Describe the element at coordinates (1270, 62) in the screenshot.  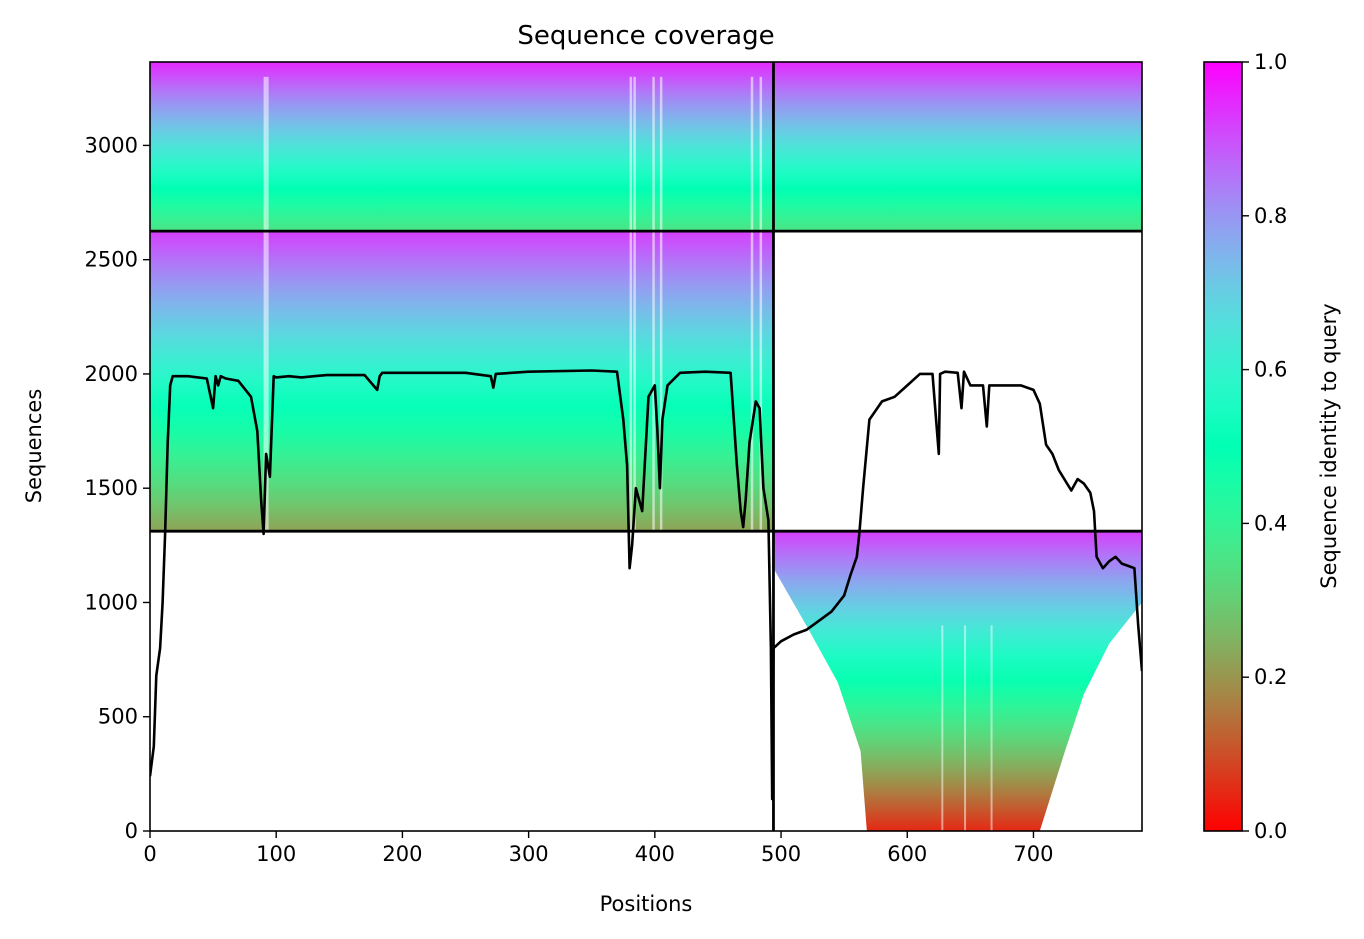
I see `colorbar-tick-label: 1.0` at that location.